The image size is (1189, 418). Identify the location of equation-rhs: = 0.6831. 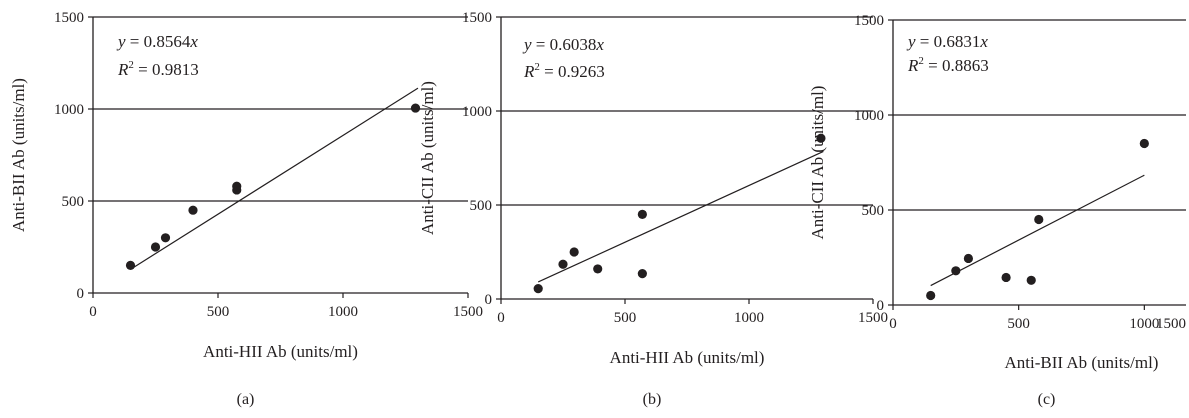
(948, 41).